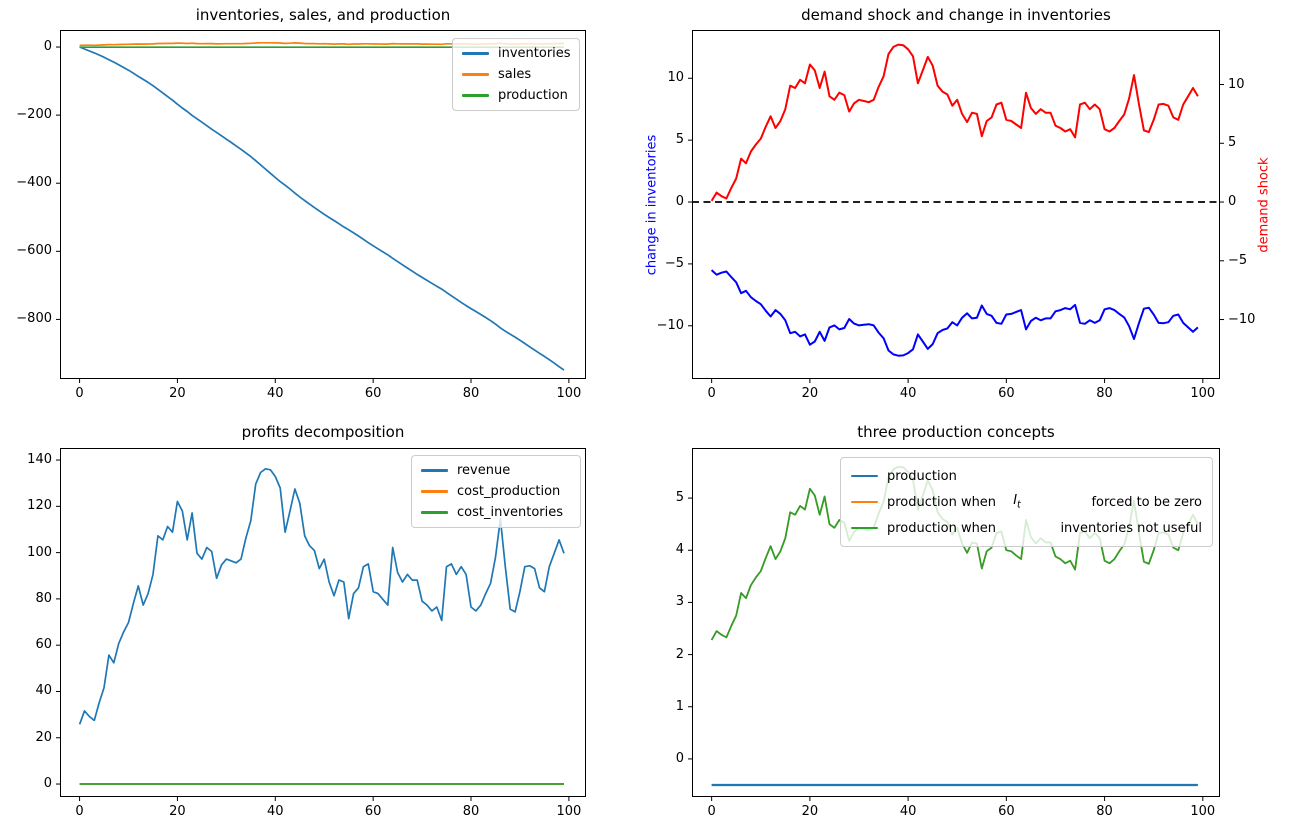 The width and height of the screenshot is (1289, 834). What do you see at coordinates (1232, 143) in the screenshot?
I see `y-right-tick-label: 5` at bounding box center [1232, 143].